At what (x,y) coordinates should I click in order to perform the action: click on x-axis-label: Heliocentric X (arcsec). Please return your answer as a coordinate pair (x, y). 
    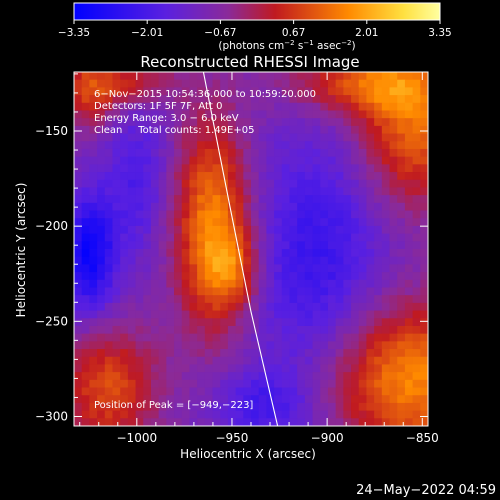
    Looking at the image, I should click on (248, 454).